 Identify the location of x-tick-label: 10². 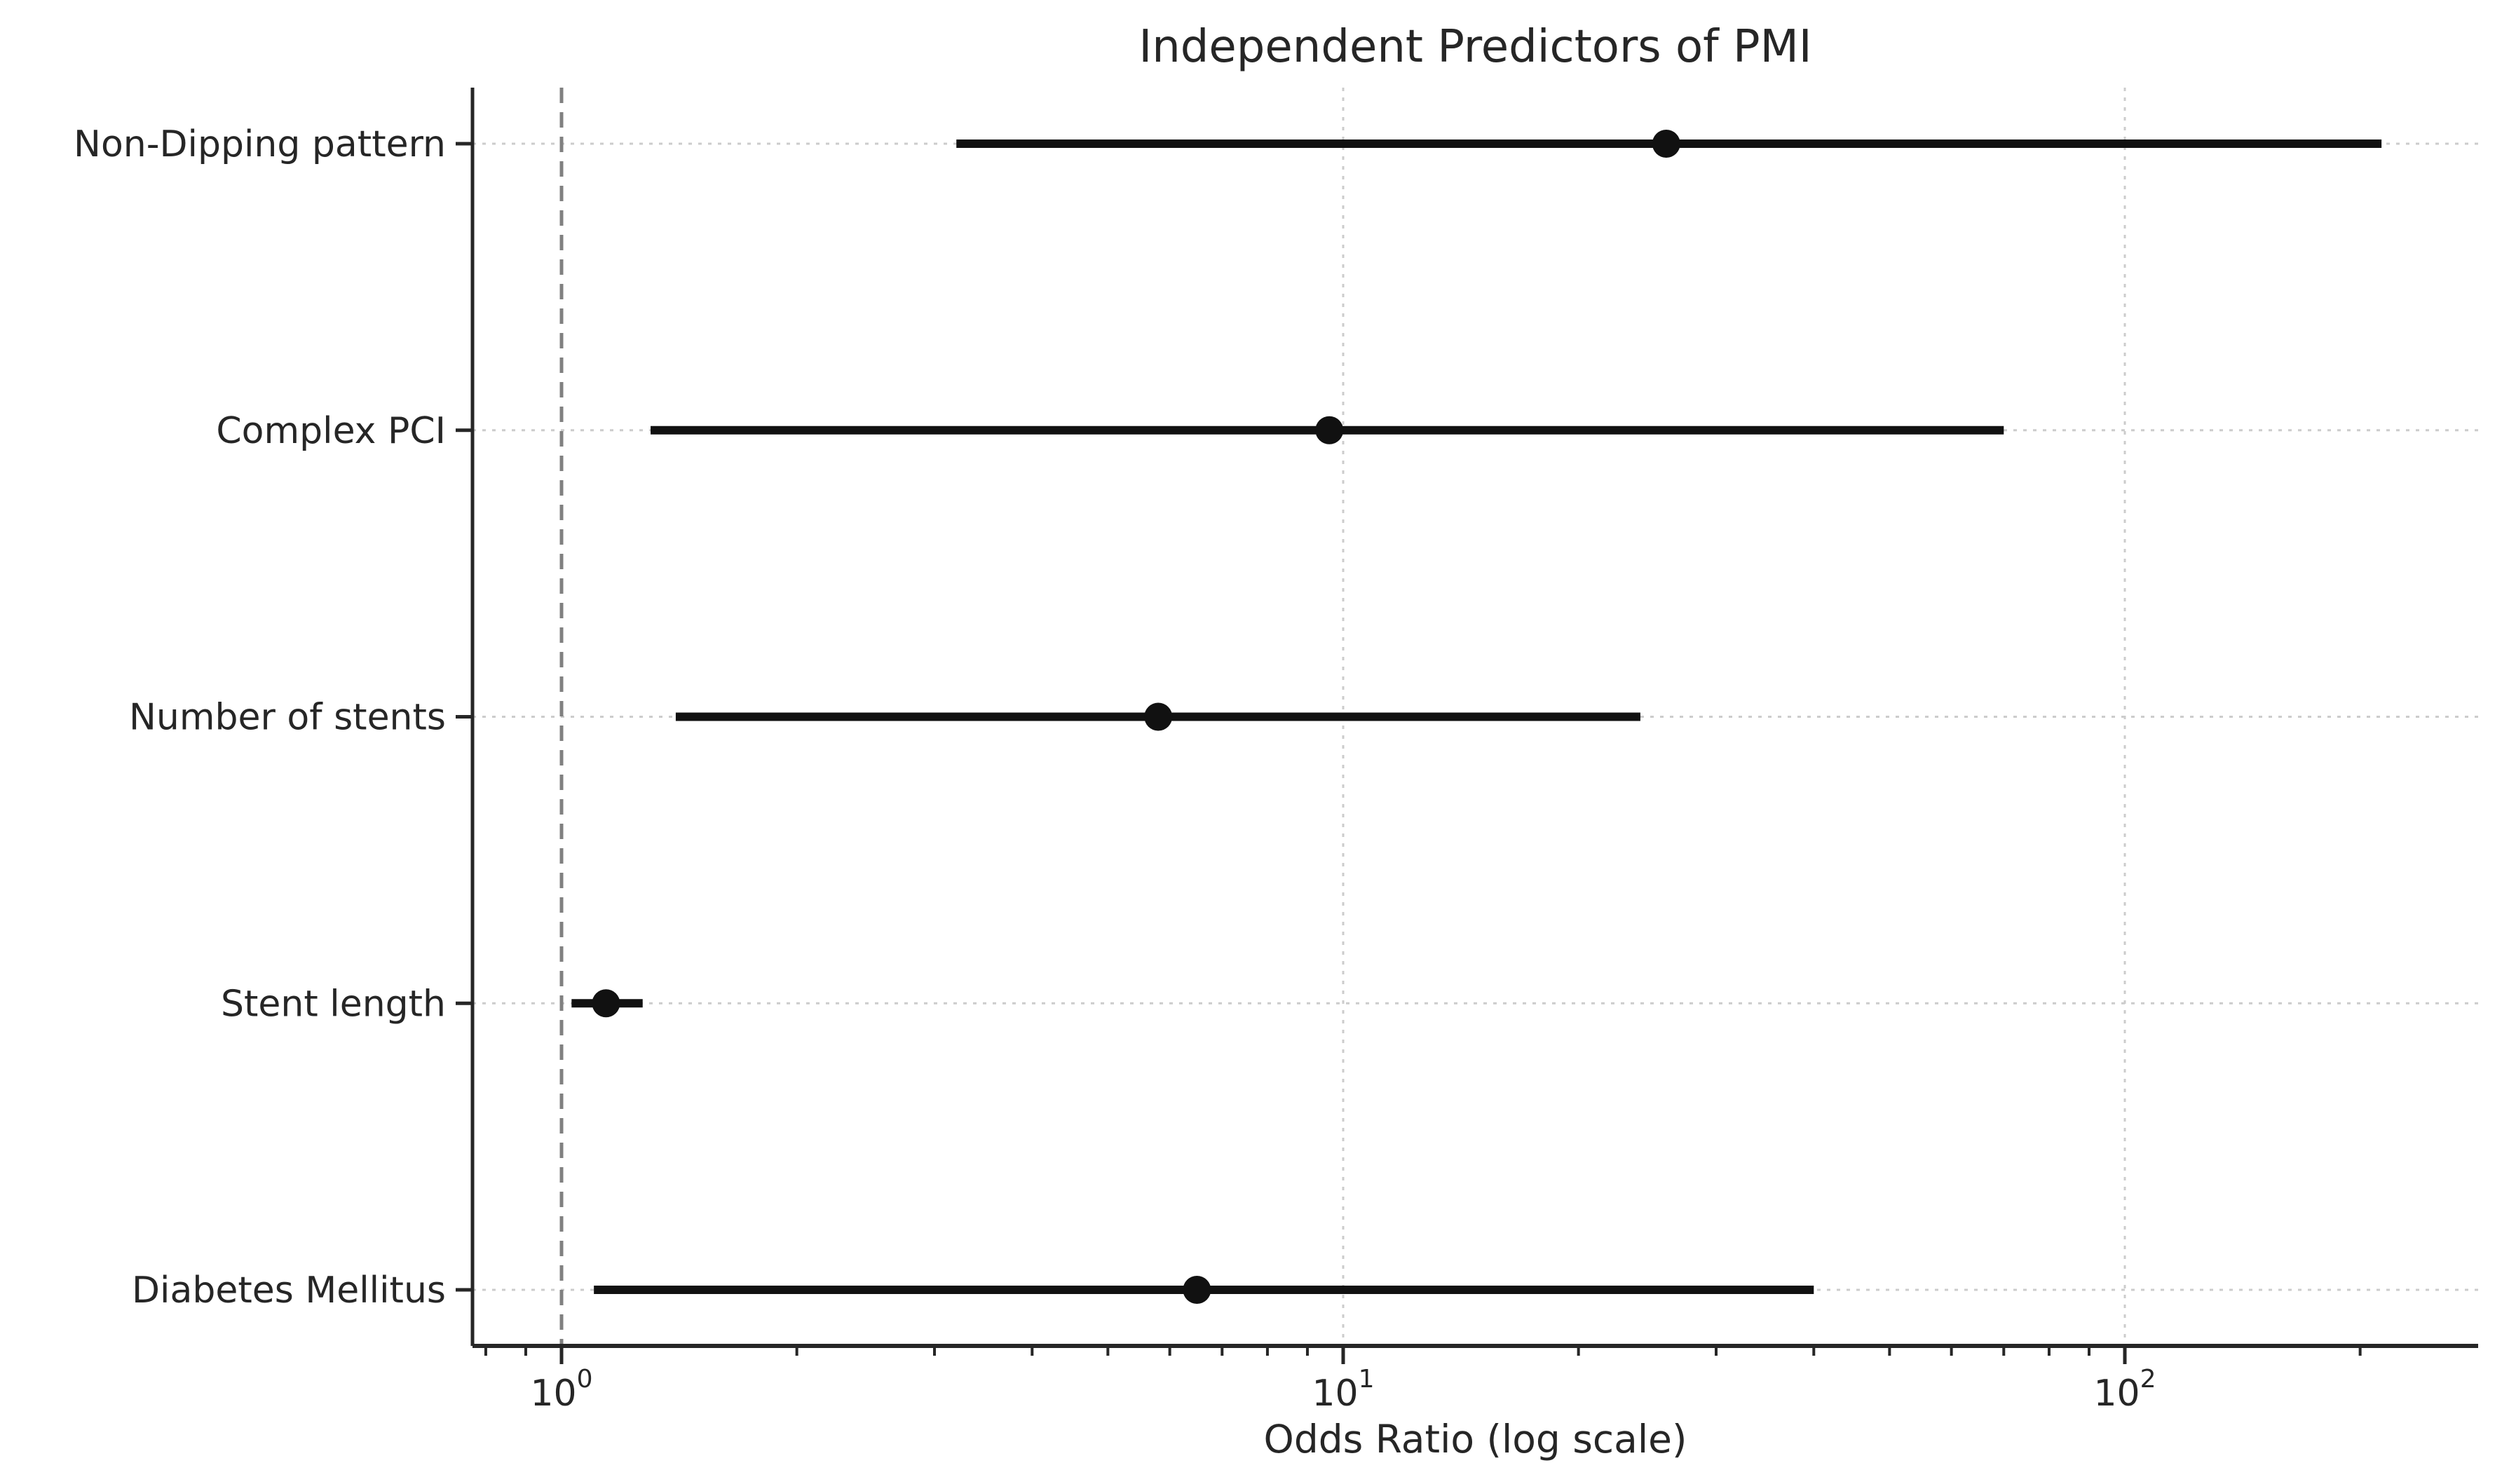
(2124, 1390).